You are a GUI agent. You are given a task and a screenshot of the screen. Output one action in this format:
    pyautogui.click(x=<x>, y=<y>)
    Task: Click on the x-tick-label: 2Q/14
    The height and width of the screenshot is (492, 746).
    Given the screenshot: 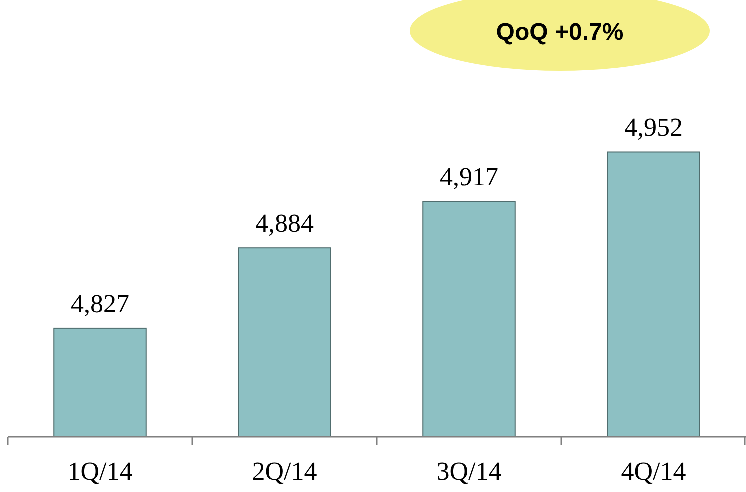 What is the action you would take?
    pyautogui.click(x=285, y=471)
    